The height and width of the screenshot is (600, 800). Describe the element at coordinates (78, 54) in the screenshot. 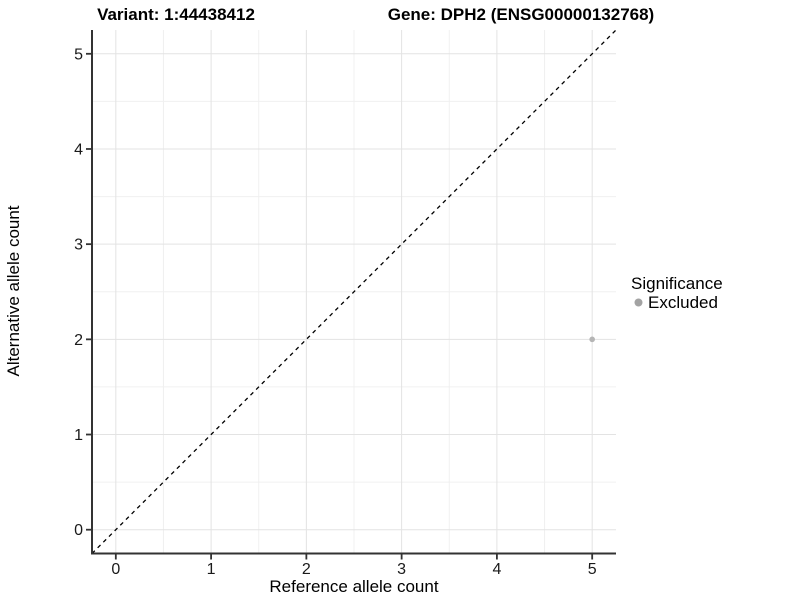

I see `y-tick-label: 5` at that location.